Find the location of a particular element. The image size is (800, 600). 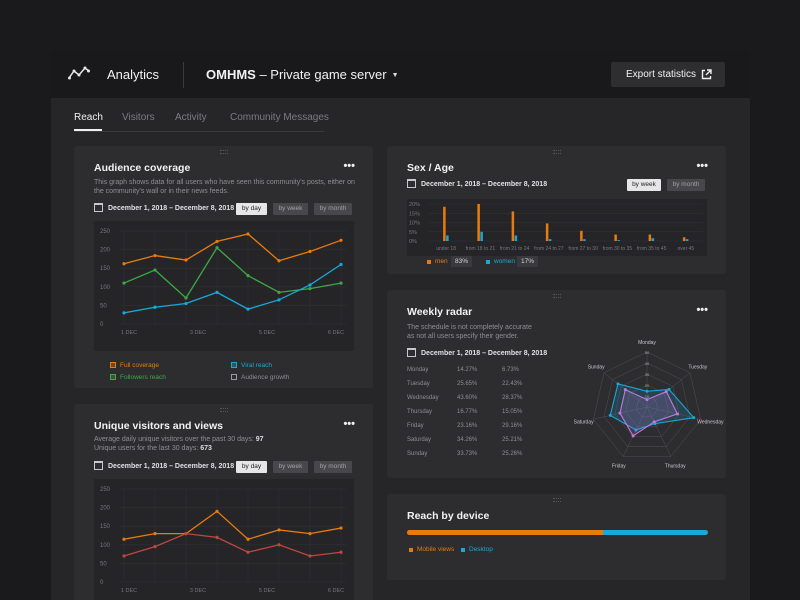

radar-axis-label: Monday is located at coordinates (647, 343).